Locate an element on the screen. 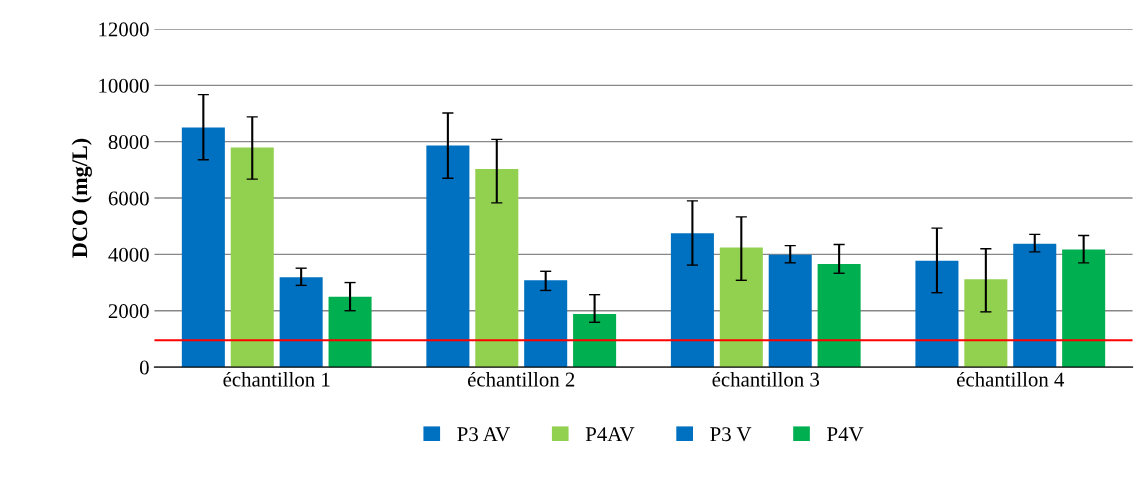  x-tick-label: échantillon 3 is located at coordinates (766, 379).